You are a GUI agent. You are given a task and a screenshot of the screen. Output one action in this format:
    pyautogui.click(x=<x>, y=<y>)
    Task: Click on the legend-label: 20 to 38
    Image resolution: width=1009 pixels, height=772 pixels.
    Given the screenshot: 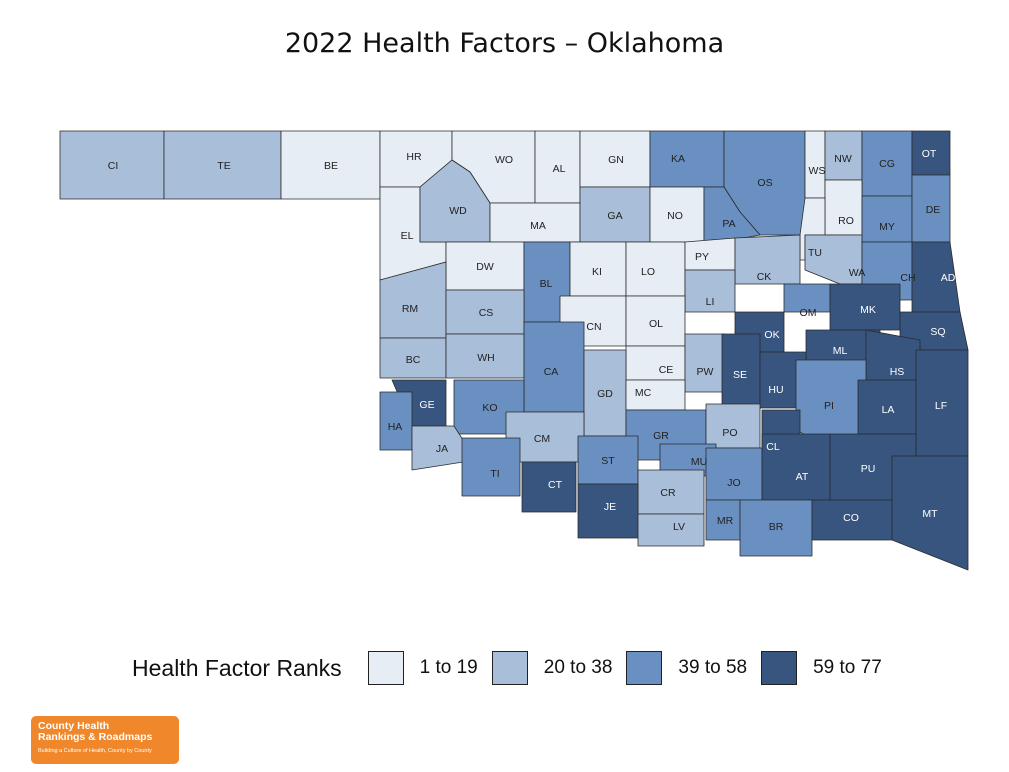 What is the action you would take?
    pyautogui.click(x=578, y=667)
    